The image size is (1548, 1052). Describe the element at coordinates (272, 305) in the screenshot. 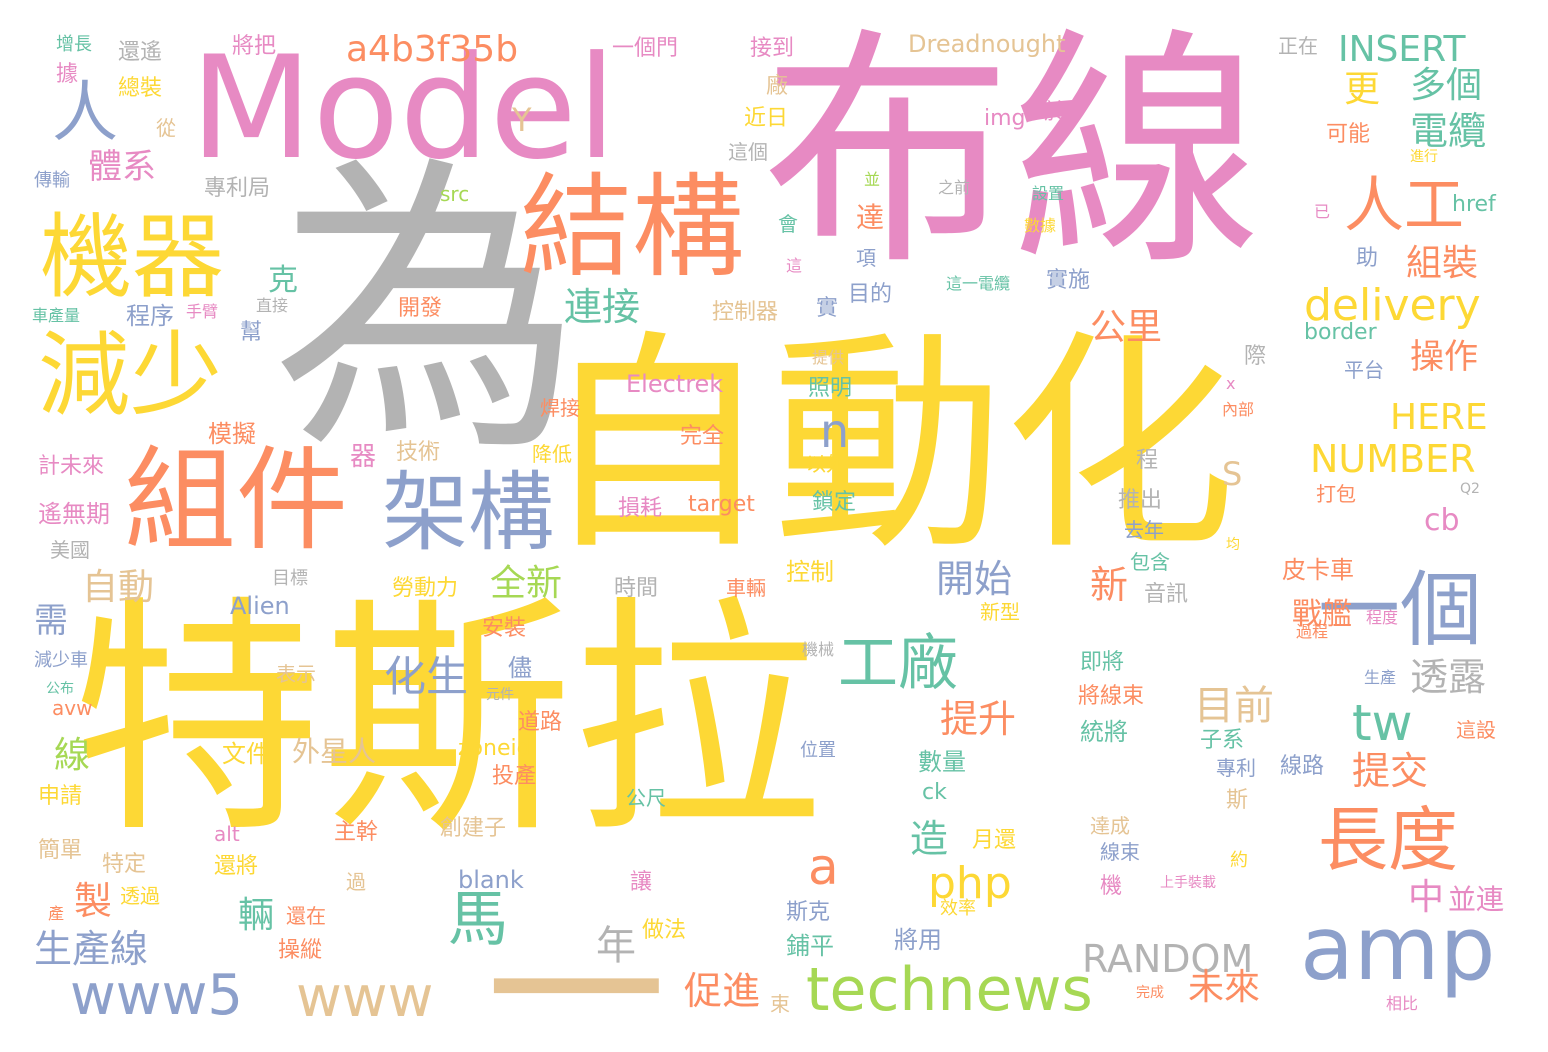

I see `word: 直接` at that location.